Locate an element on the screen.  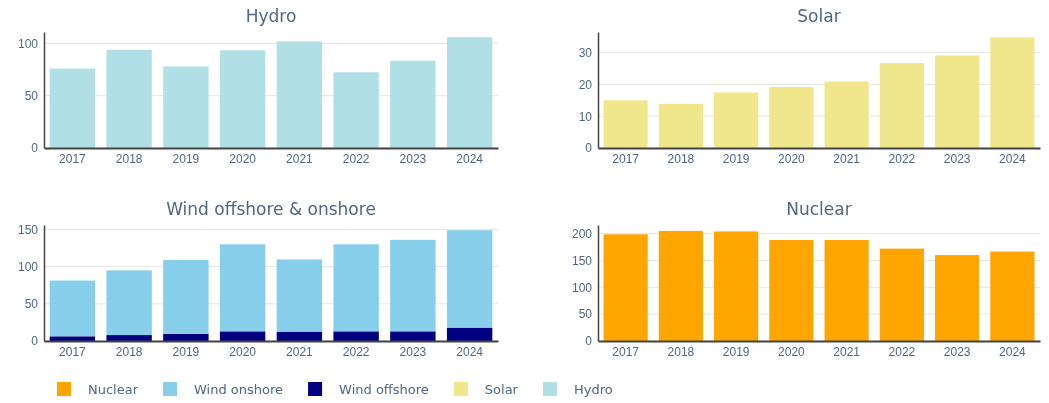
chart-title: Wind offshore & onshore is located at coordinates (271, 209).